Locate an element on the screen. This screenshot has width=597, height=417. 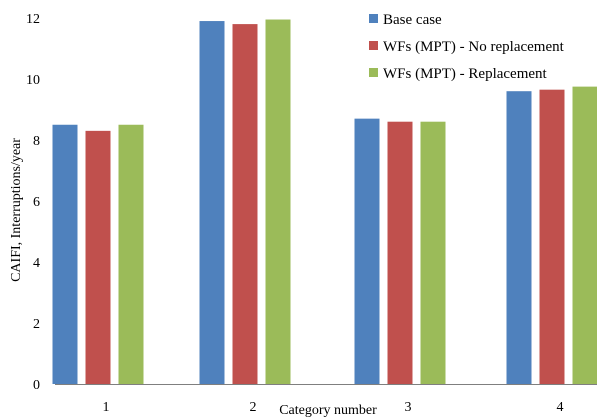
x-tick-label: 2 is located at coordinates (253, 407).